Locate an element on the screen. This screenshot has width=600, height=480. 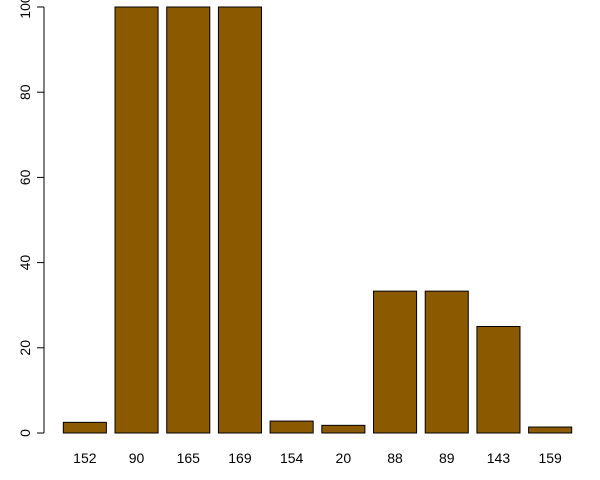
x-tick-label: 169 is located at coordinates (240, 458).